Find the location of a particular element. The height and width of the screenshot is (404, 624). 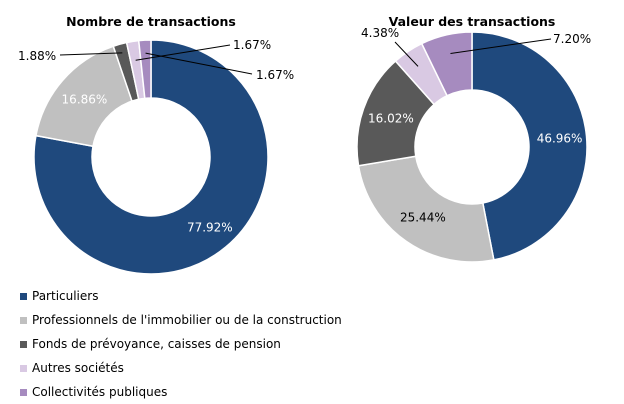

legend-item-collectivites: Collectivités publiques is located at coordinates (181, 392).